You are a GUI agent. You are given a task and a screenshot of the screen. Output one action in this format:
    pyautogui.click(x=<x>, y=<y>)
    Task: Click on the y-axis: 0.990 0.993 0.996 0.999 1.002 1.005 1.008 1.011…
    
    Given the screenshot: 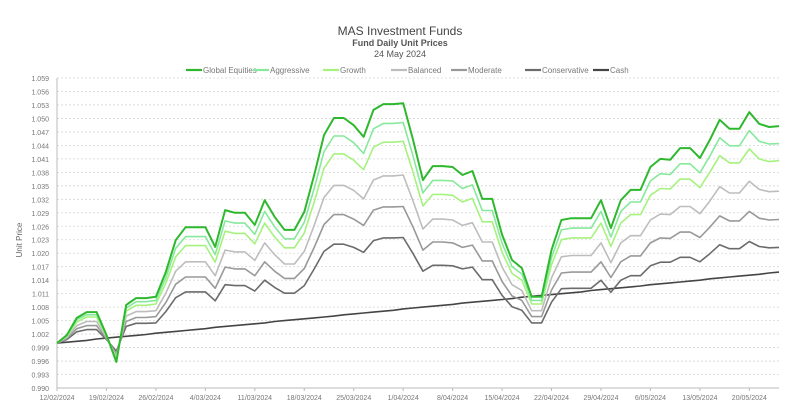 What is the action you would take?
    pyautogui.click(x=44, y=234)
    